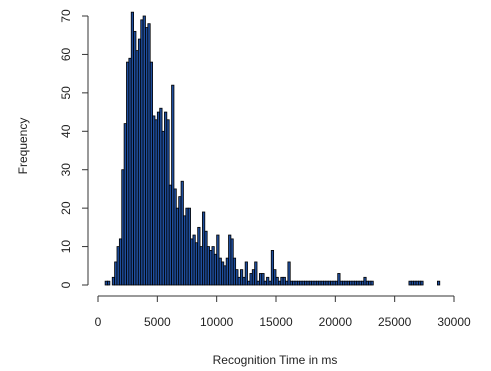 Image resolution: width=491 pixels, height=371 pixels. Describe the element at coordinates (66, 208) in the screenshot. I see `y-tick-label: 20` at that location.